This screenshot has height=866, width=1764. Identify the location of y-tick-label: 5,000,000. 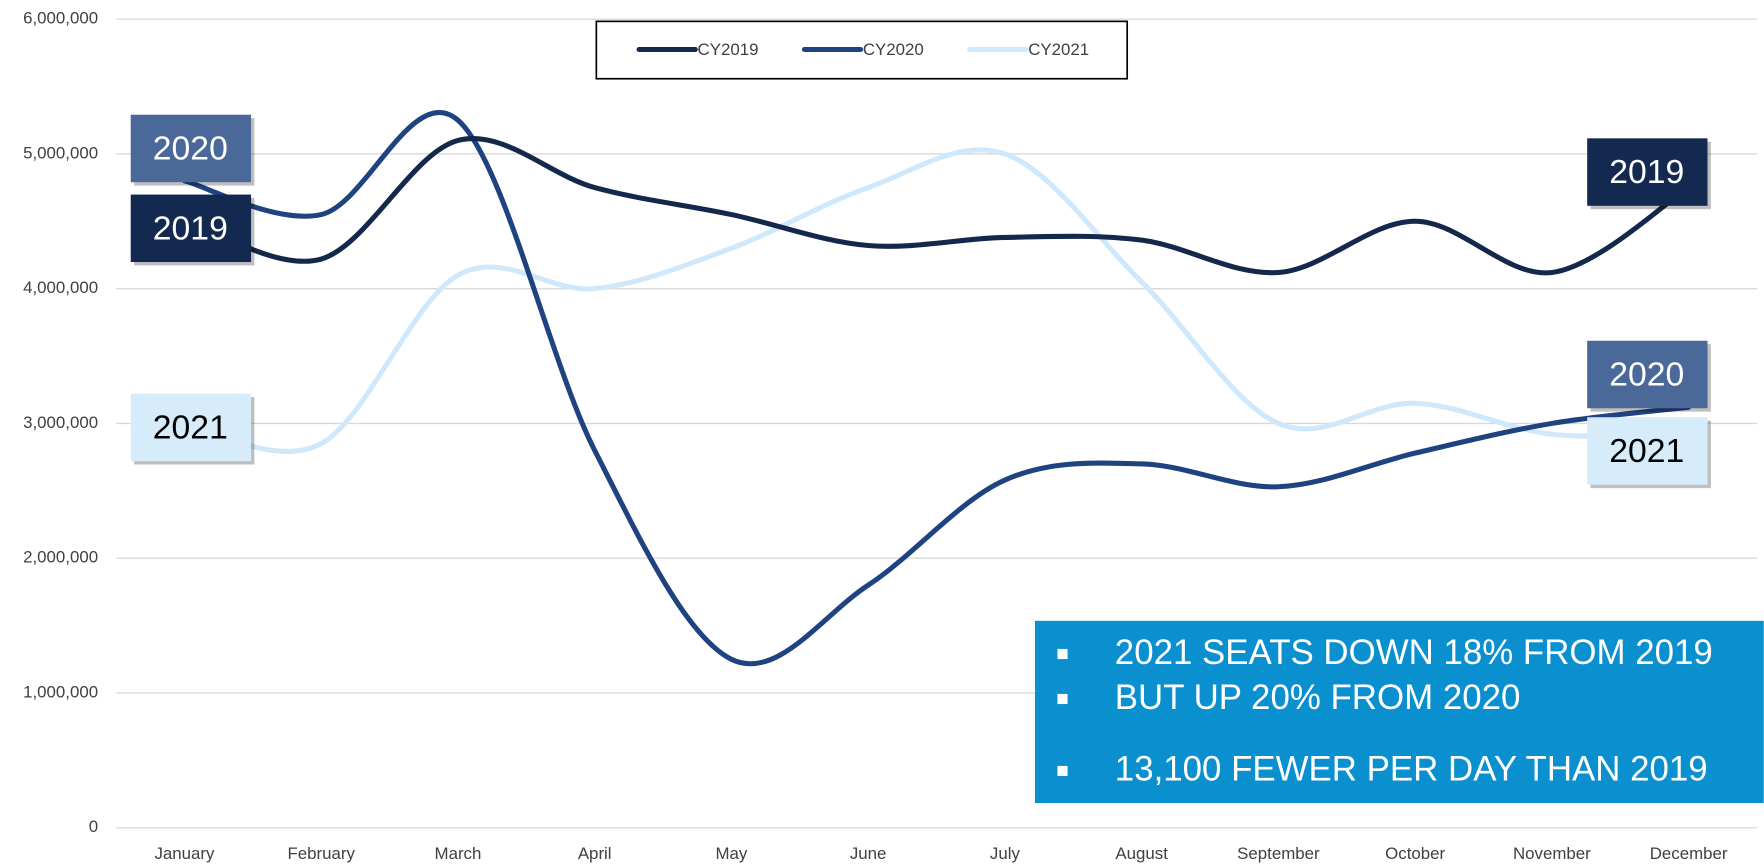
(60, 152).